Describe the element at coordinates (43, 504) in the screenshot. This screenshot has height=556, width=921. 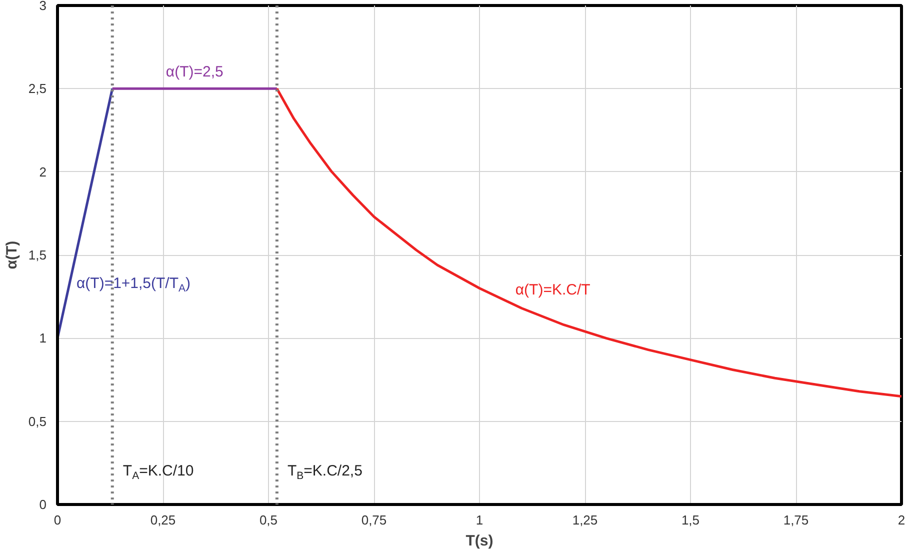
I see `y-tick-label: 0` at that location.